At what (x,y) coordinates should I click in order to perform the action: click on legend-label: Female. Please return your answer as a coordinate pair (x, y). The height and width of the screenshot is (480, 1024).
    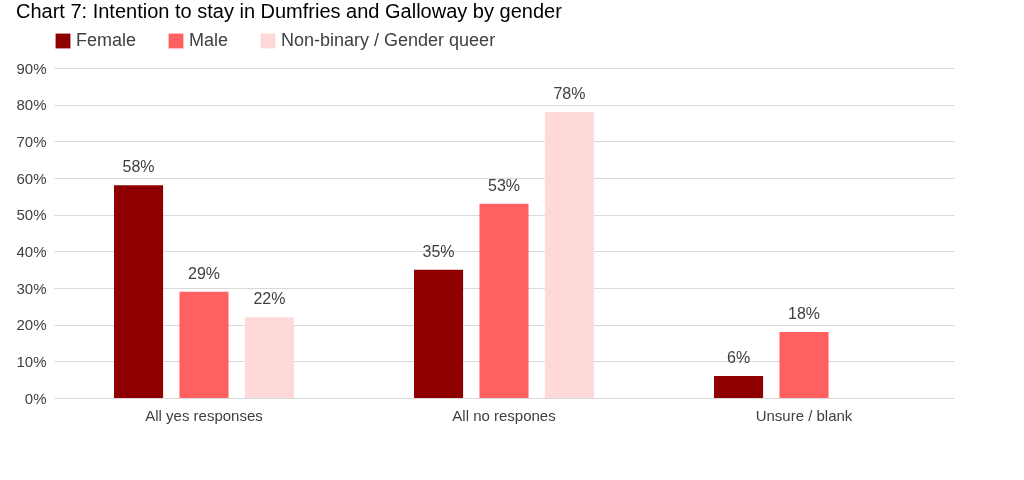
    Looking at the image, I should click on (106, 40).